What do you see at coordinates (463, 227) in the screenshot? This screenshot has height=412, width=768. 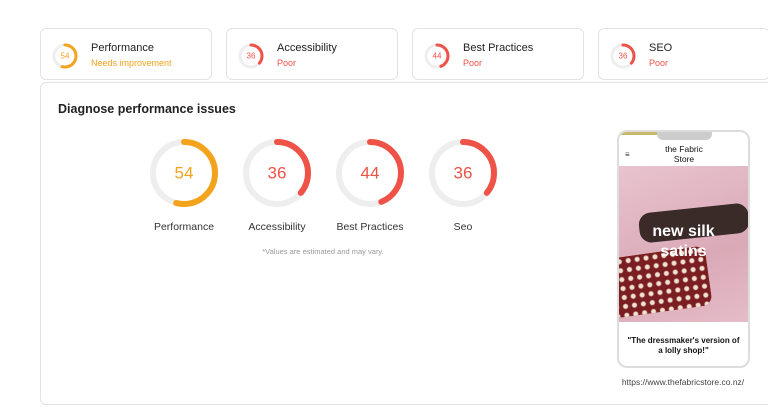 I see `gauge-label: Seo` at bounding box center [463, 227].